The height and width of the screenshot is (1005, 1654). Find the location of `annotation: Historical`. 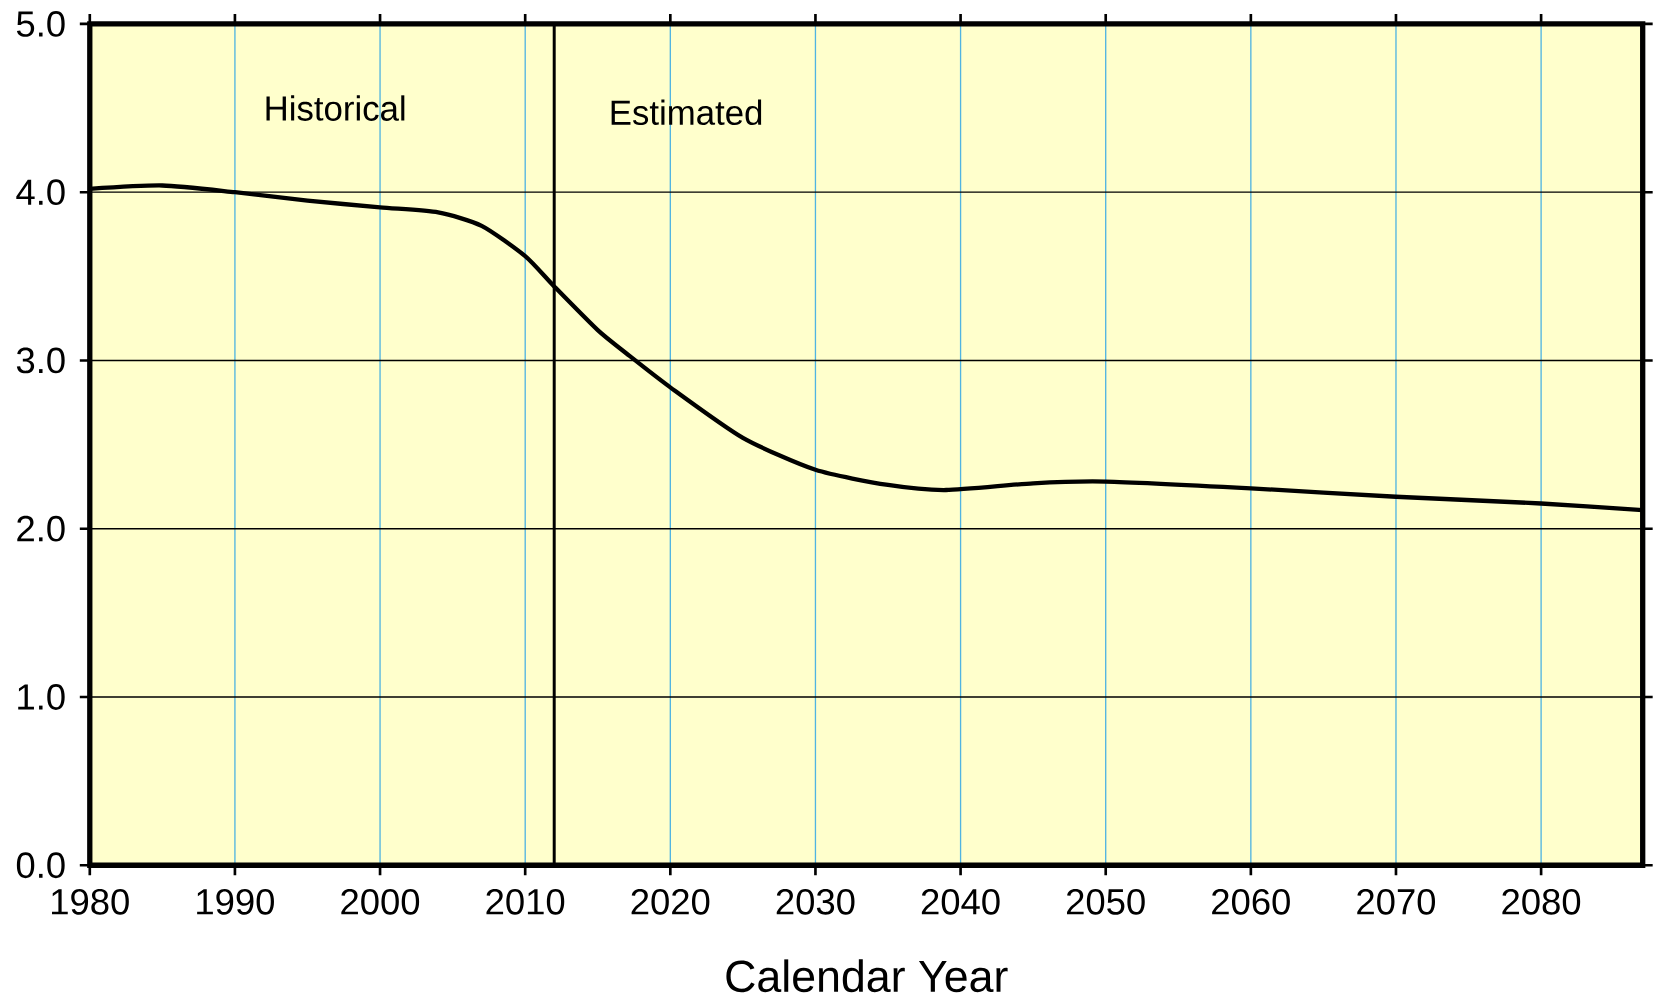

annotation: Historical is located at coordinates (335, 108).